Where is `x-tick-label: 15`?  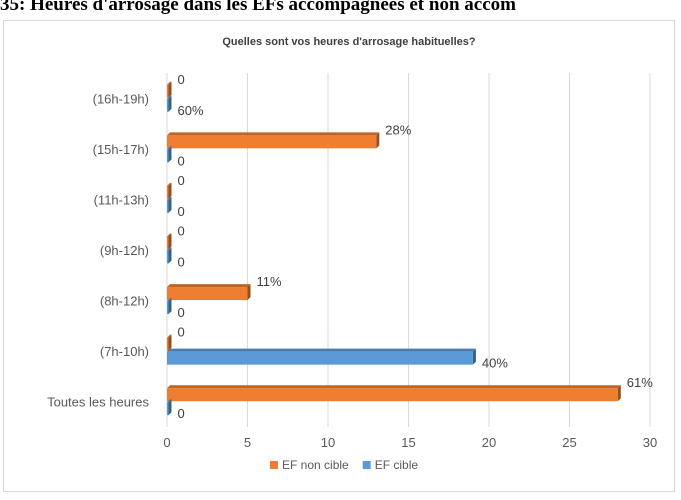 x-tick-label: 15 is located at coordinates (408, 442).